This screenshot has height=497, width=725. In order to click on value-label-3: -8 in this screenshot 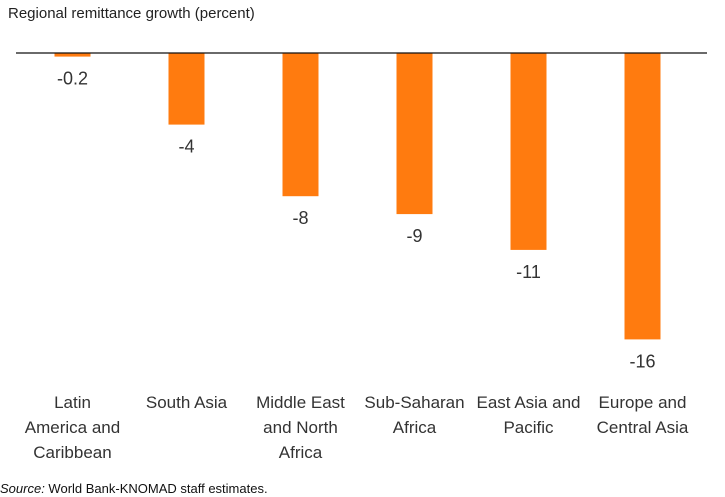, I will do `click(300, 218)`.